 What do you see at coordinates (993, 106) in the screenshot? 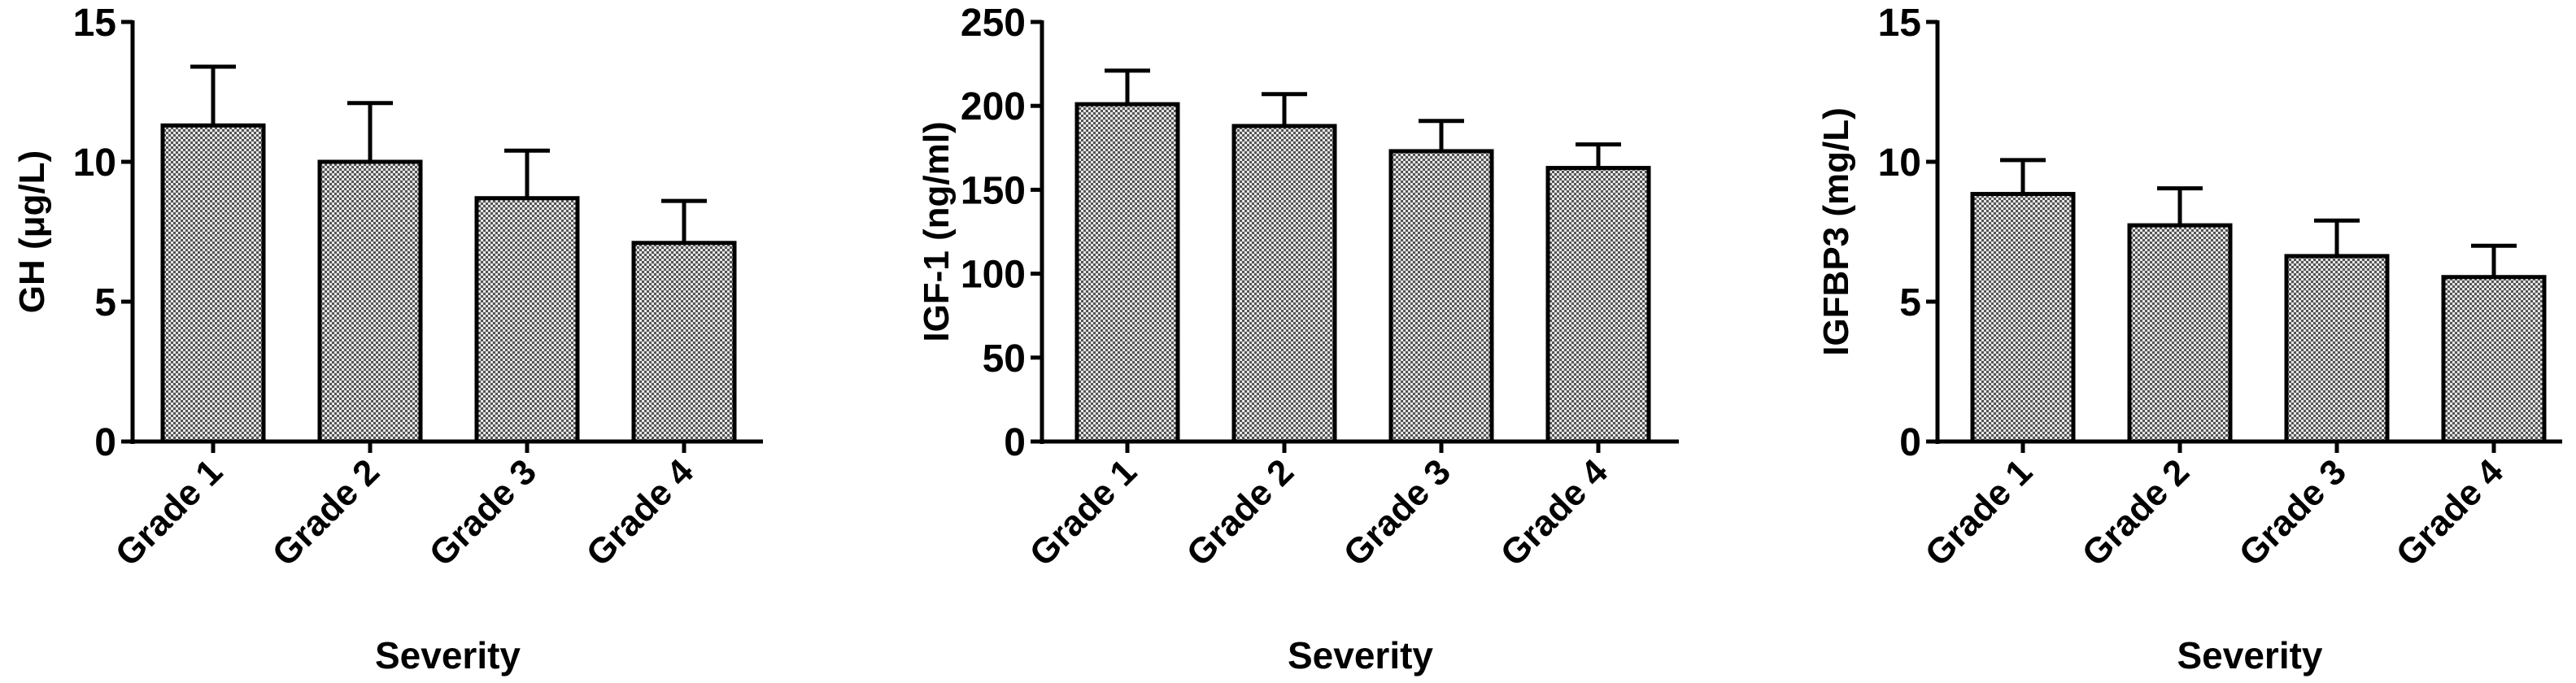
I see `y-tick-label: 200` at bounding box center [993, 106].